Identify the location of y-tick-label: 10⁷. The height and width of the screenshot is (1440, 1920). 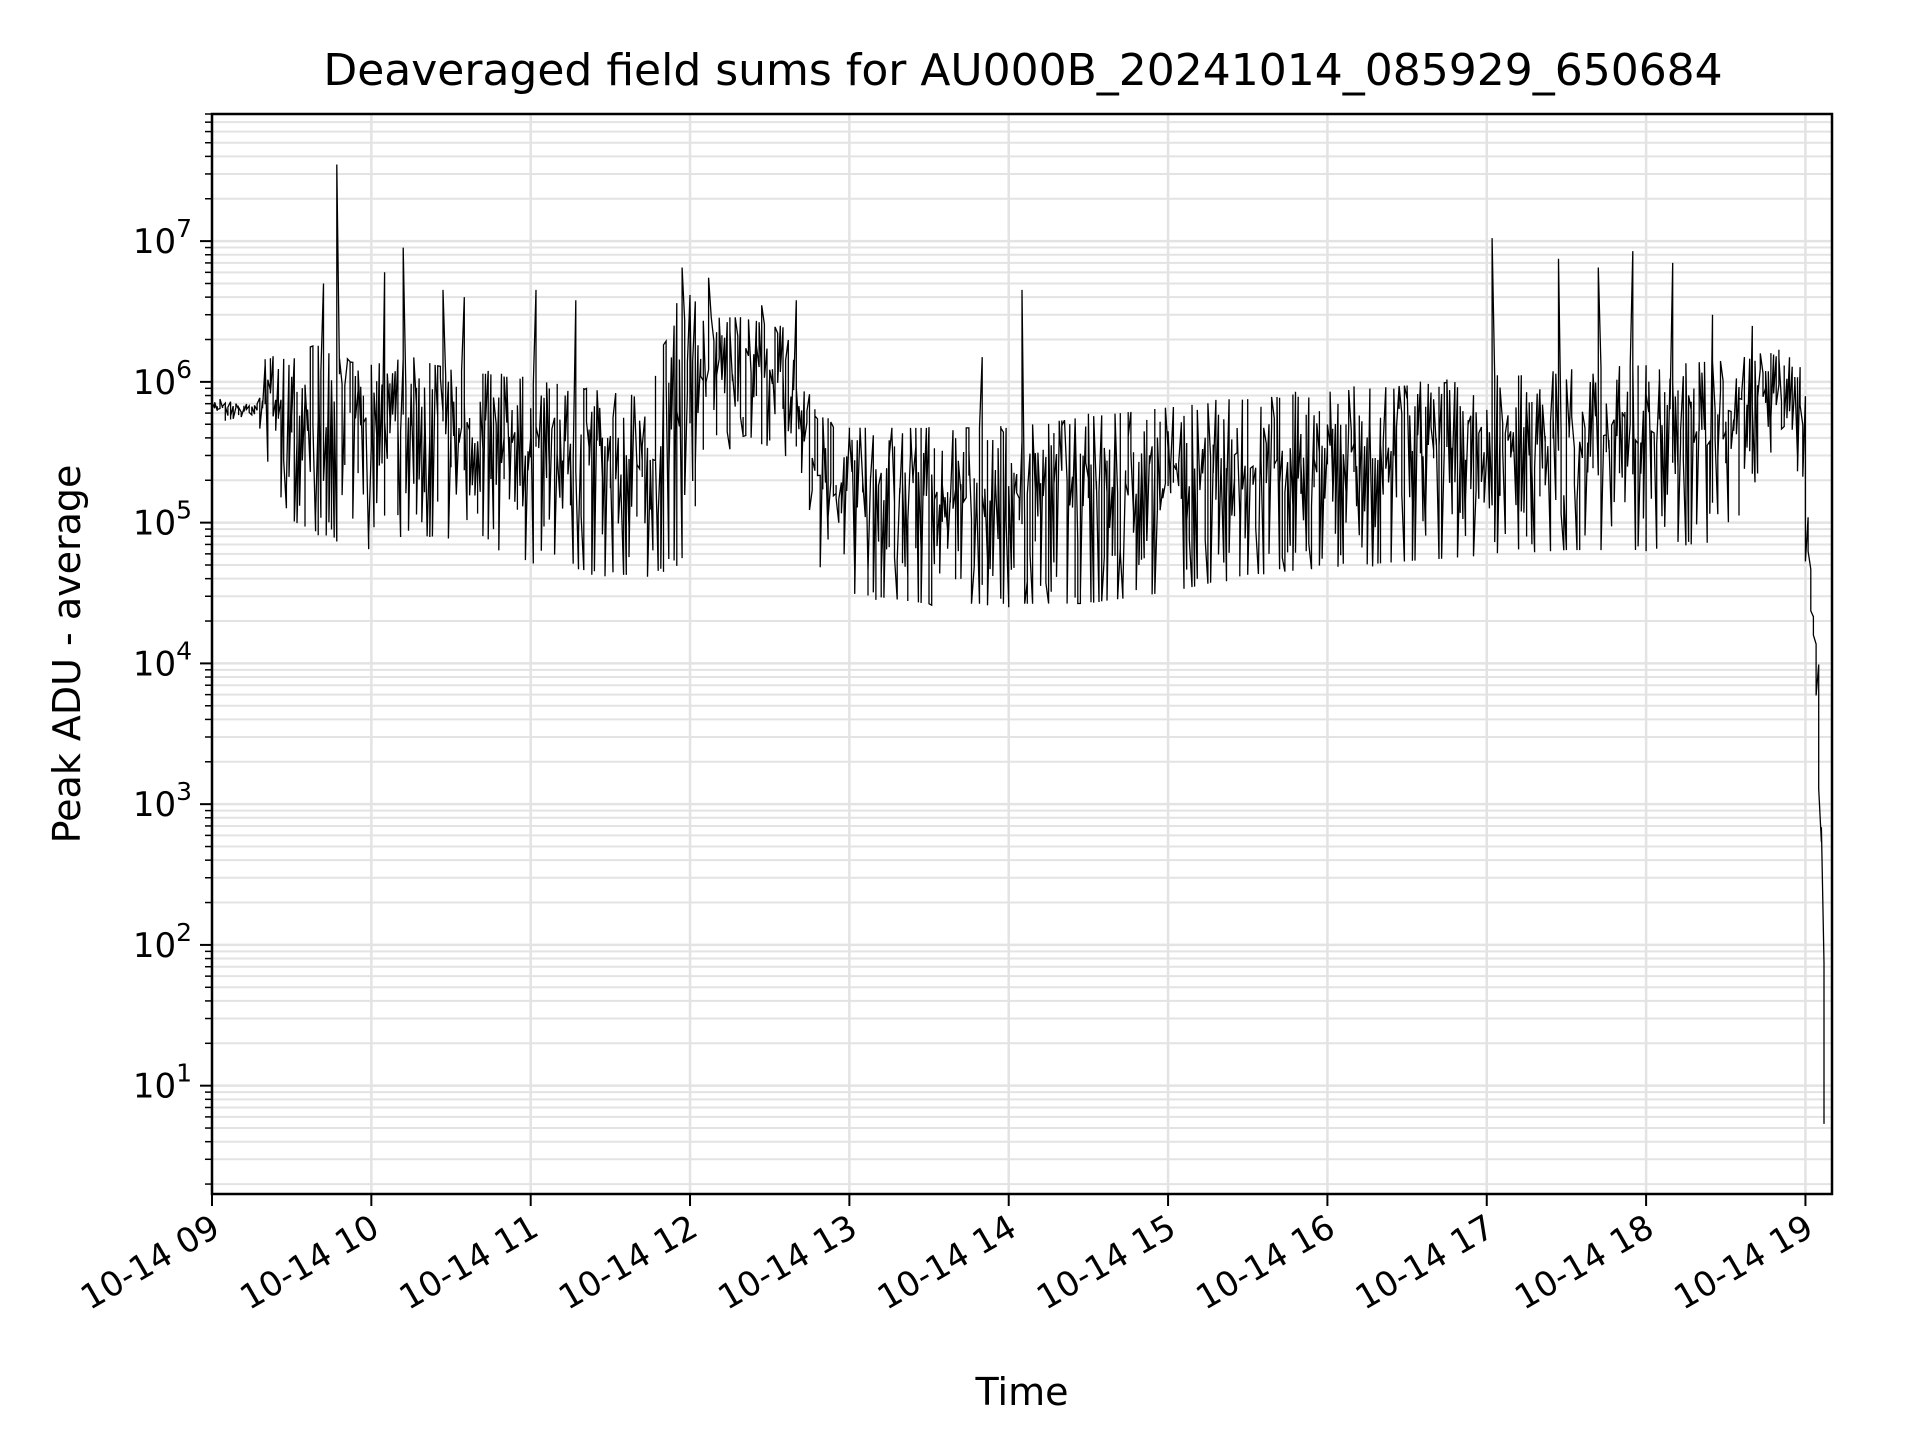
(162, 238).